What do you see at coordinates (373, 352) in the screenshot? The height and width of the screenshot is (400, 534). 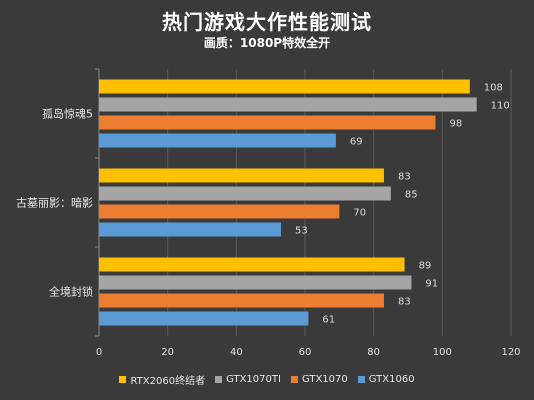 I see `x-tick-label: 80` at bounding box center [373, 352].